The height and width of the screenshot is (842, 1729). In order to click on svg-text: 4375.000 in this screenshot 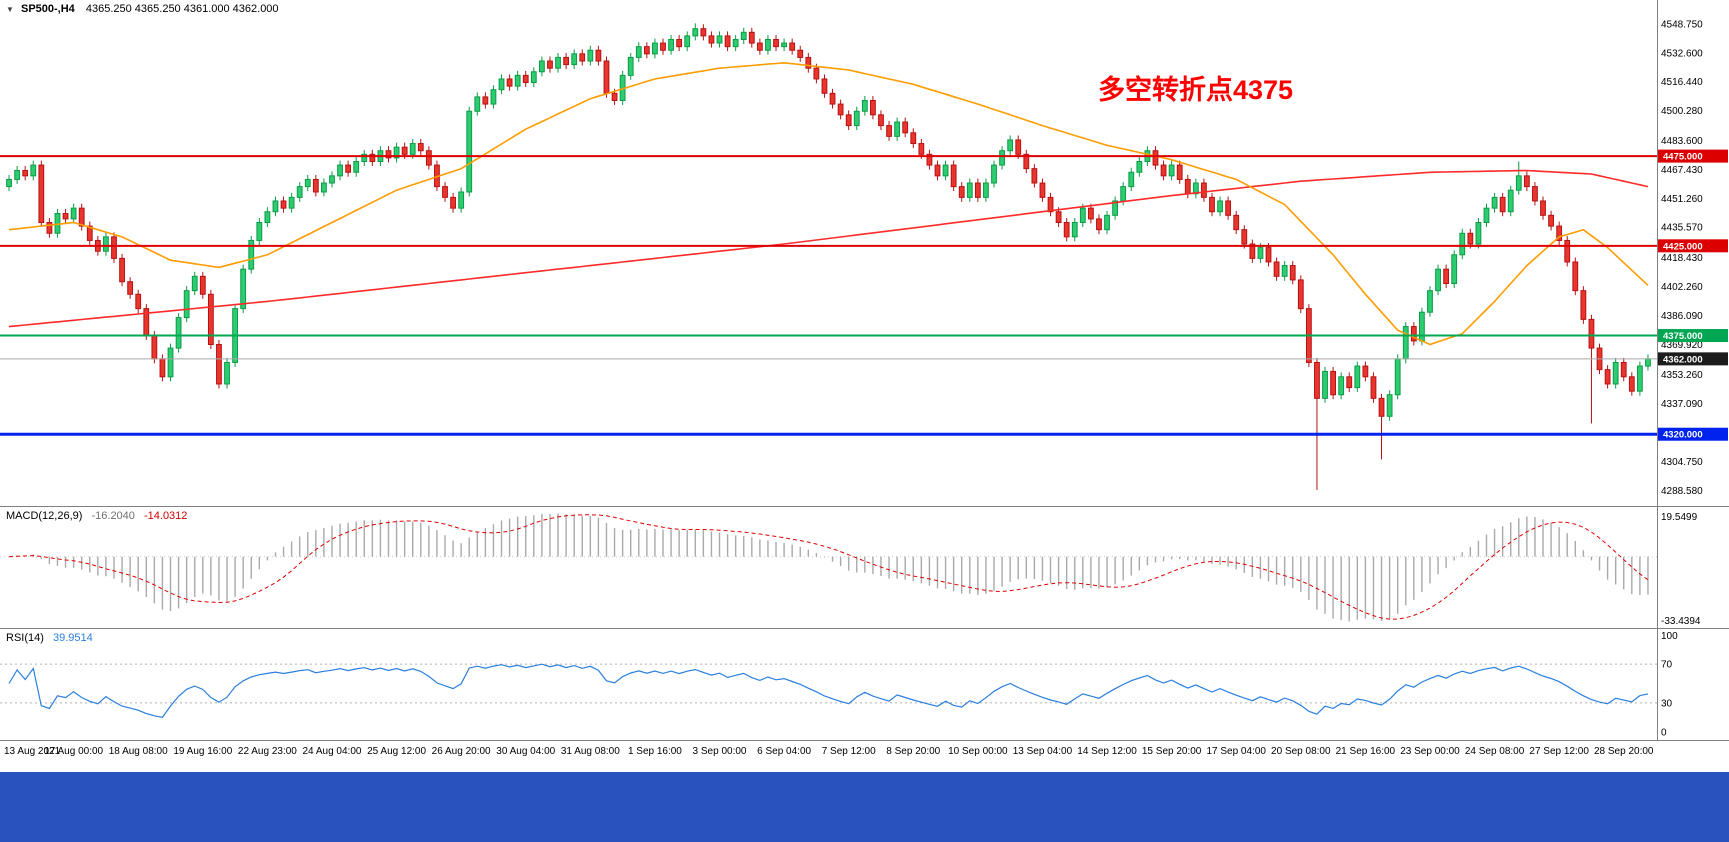, I will do `click(1683, 336)`.